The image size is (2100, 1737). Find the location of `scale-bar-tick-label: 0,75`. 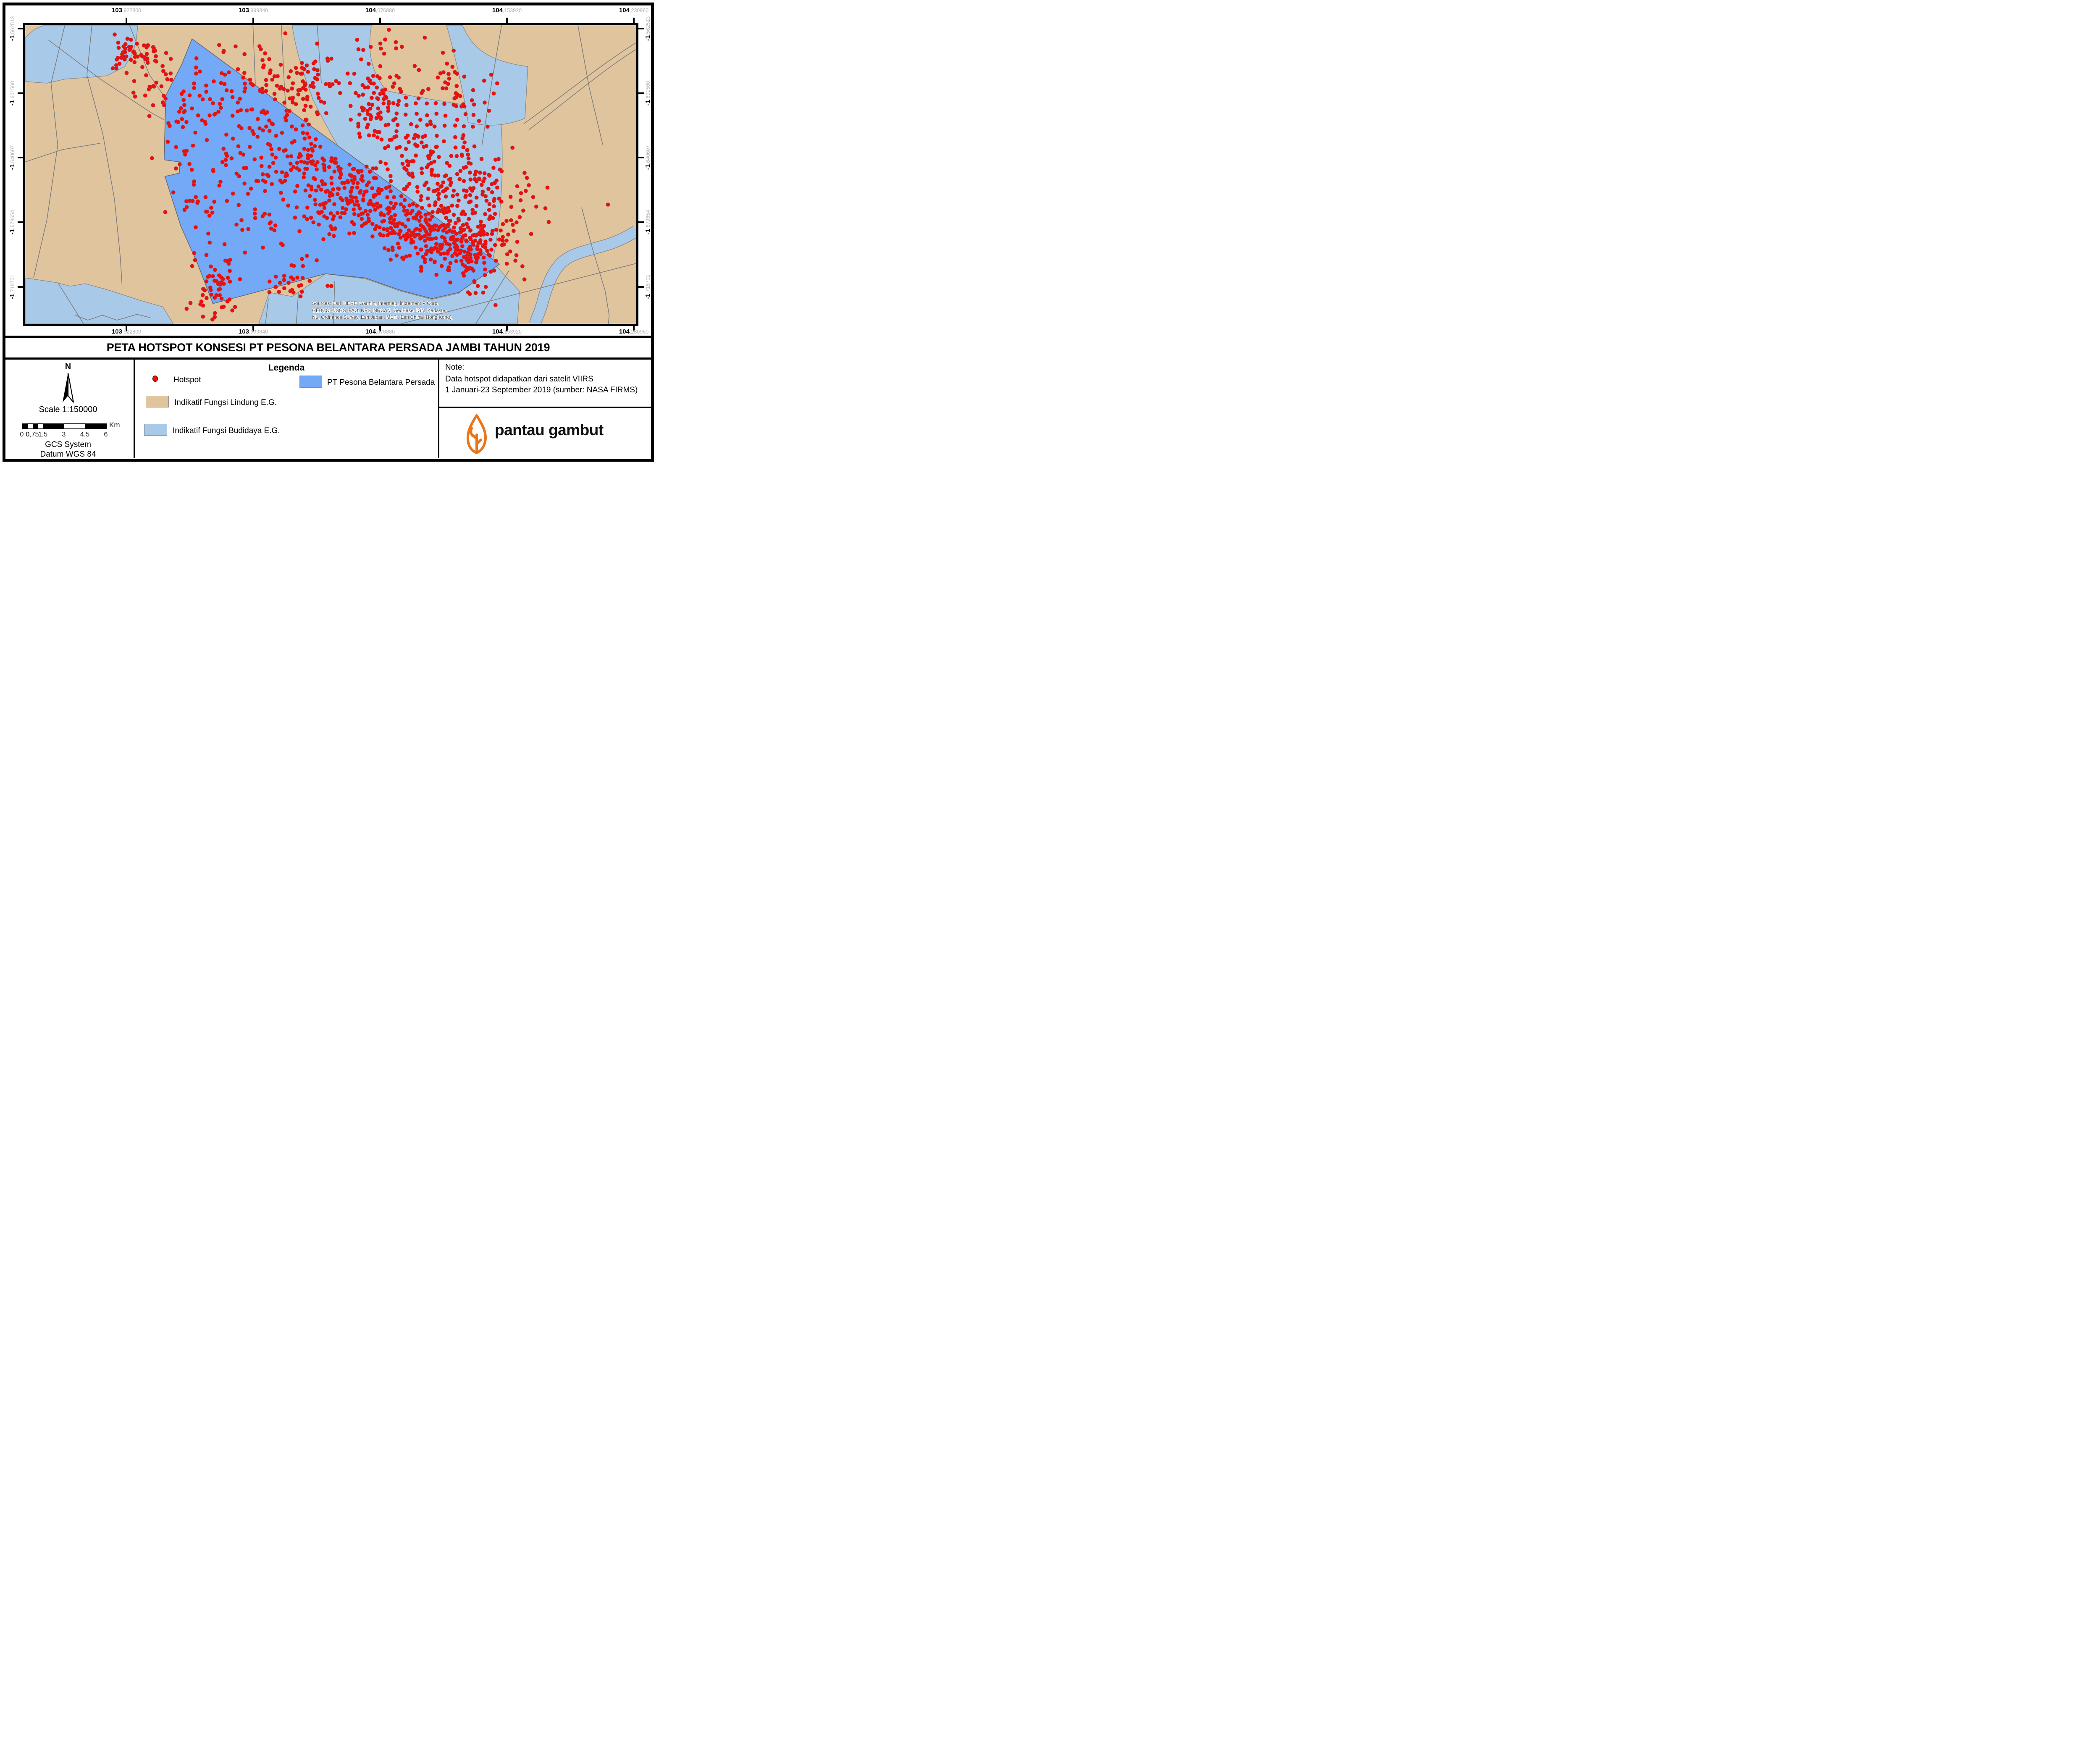

scale-bar-tick-label: 0,75 is located at coordinates (32, 434).